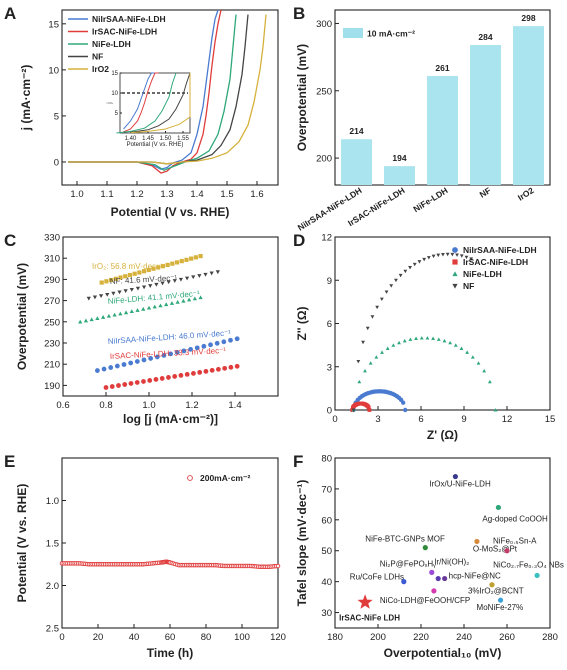  Describe the element at coordinates (76, 194) in the screenshot. I see `x-tick-label: 1.0` at that location.